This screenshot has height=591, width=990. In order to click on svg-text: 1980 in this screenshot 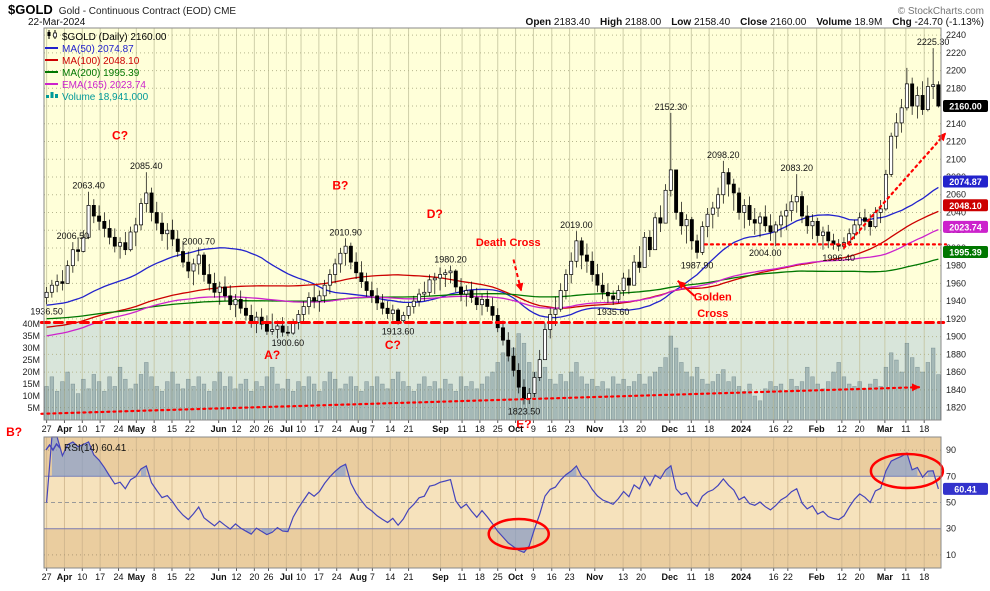, I will do `click(956, 266)`.